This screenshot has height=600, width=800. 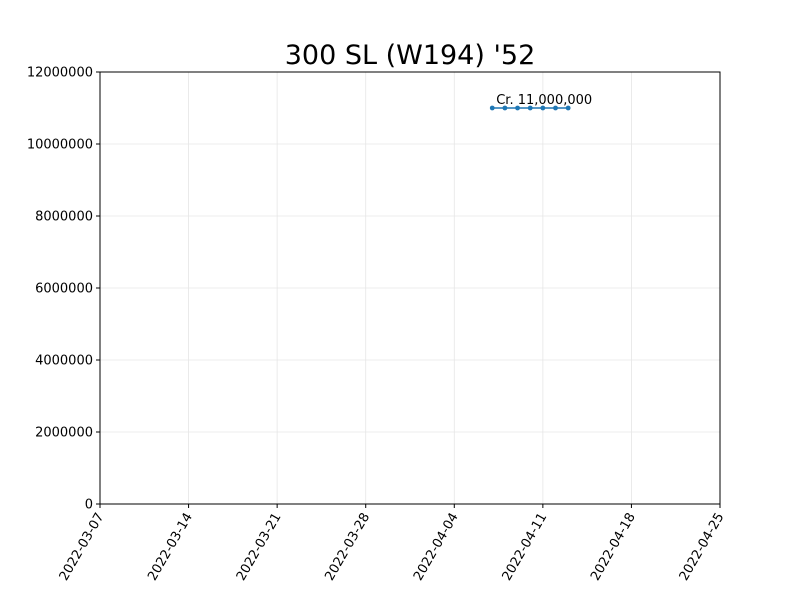 I want to click on y-tick-label: 8000000, so click(x=64, y=217).